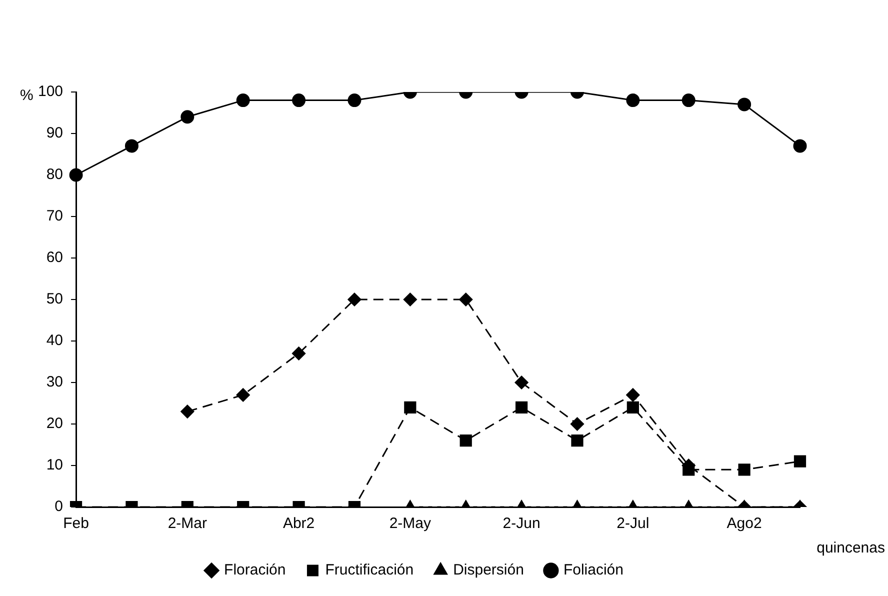 The image size is (888, 596). I want to click on y-tick-label: 50, so click(55, 299).